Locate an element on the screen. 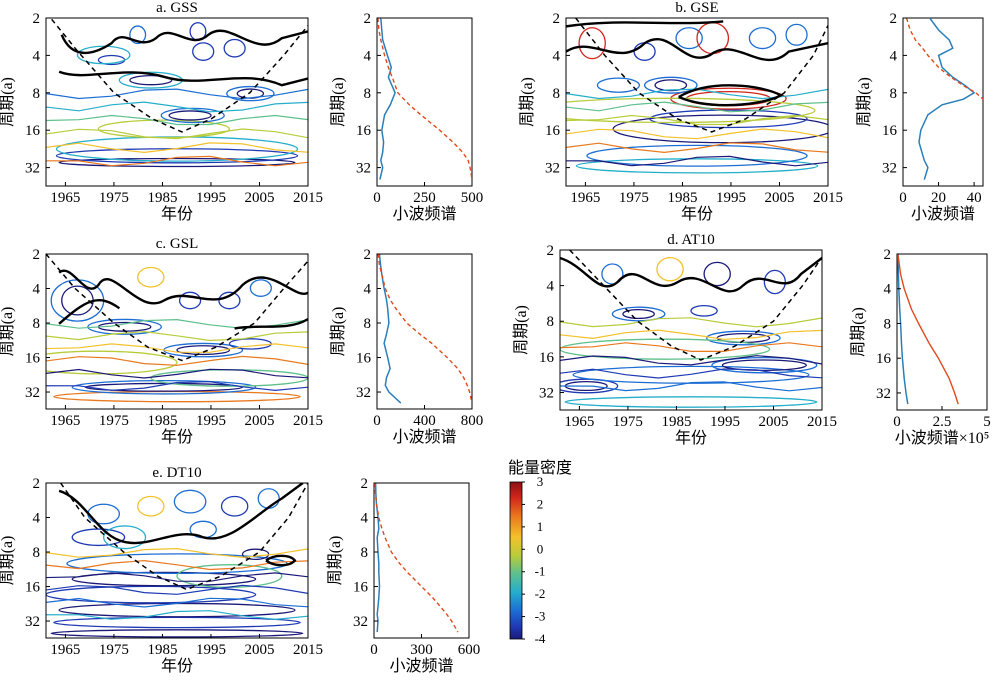 The width and height of the screenshot is (1000, 681). colorbar-tick-label: 3 is located at coordinates (540, 481).